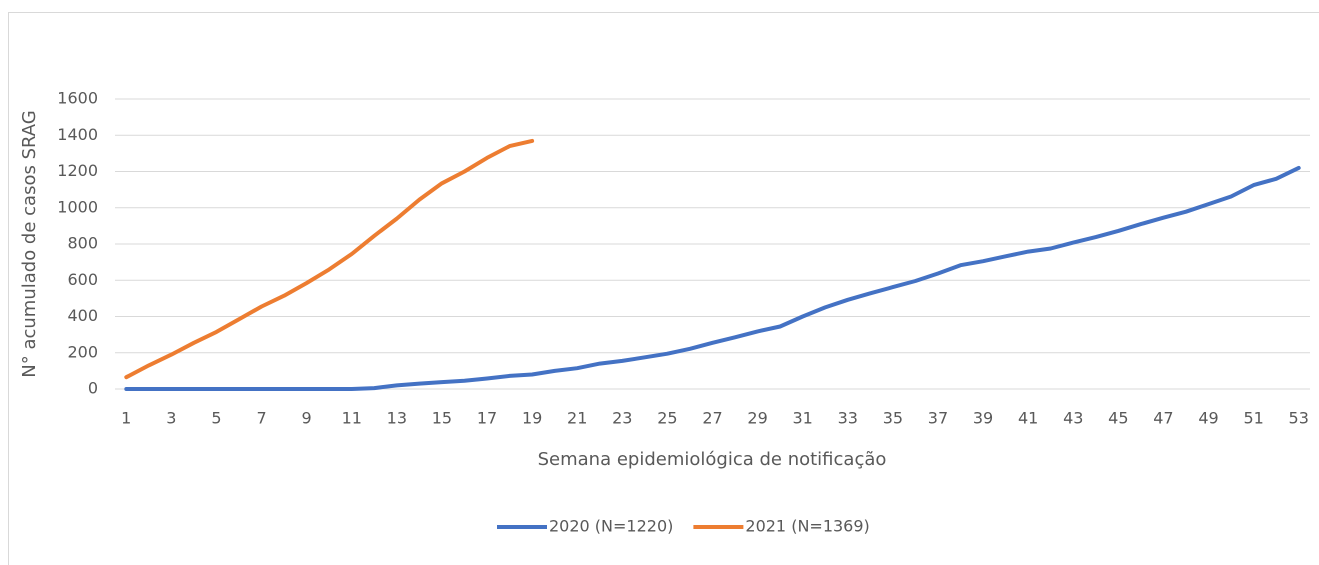  I want to click on x-tick-label: 39, so click(983, 418).